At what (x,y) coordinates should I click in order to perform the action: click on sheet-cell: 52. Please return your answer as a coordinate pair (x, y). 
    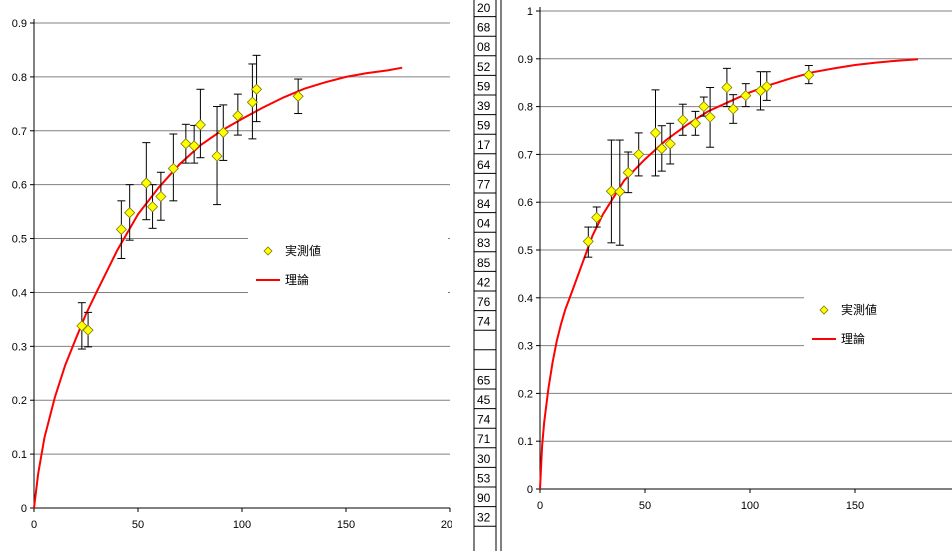
    Looking at the image, I should click on (484, 67).